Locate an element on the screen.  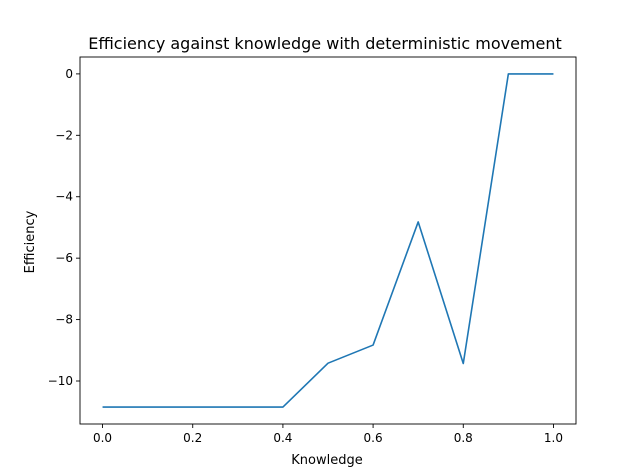
y-tick-label: 0 is located at coordinates (69, 74).